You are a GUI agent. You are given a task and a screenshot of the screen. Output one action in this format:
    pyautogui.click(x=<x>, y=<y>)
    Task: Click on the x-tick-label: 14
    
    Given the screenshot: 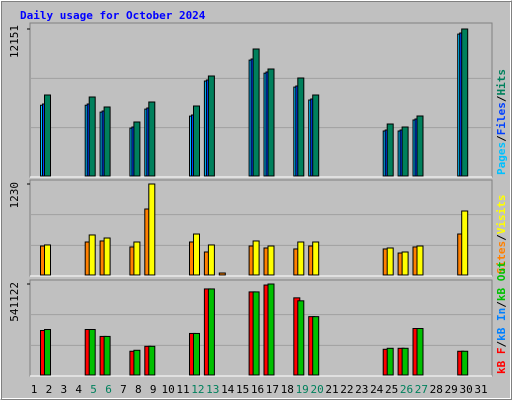 What is the action you would take?
    pyautogui.click(x=228, y=389)
    